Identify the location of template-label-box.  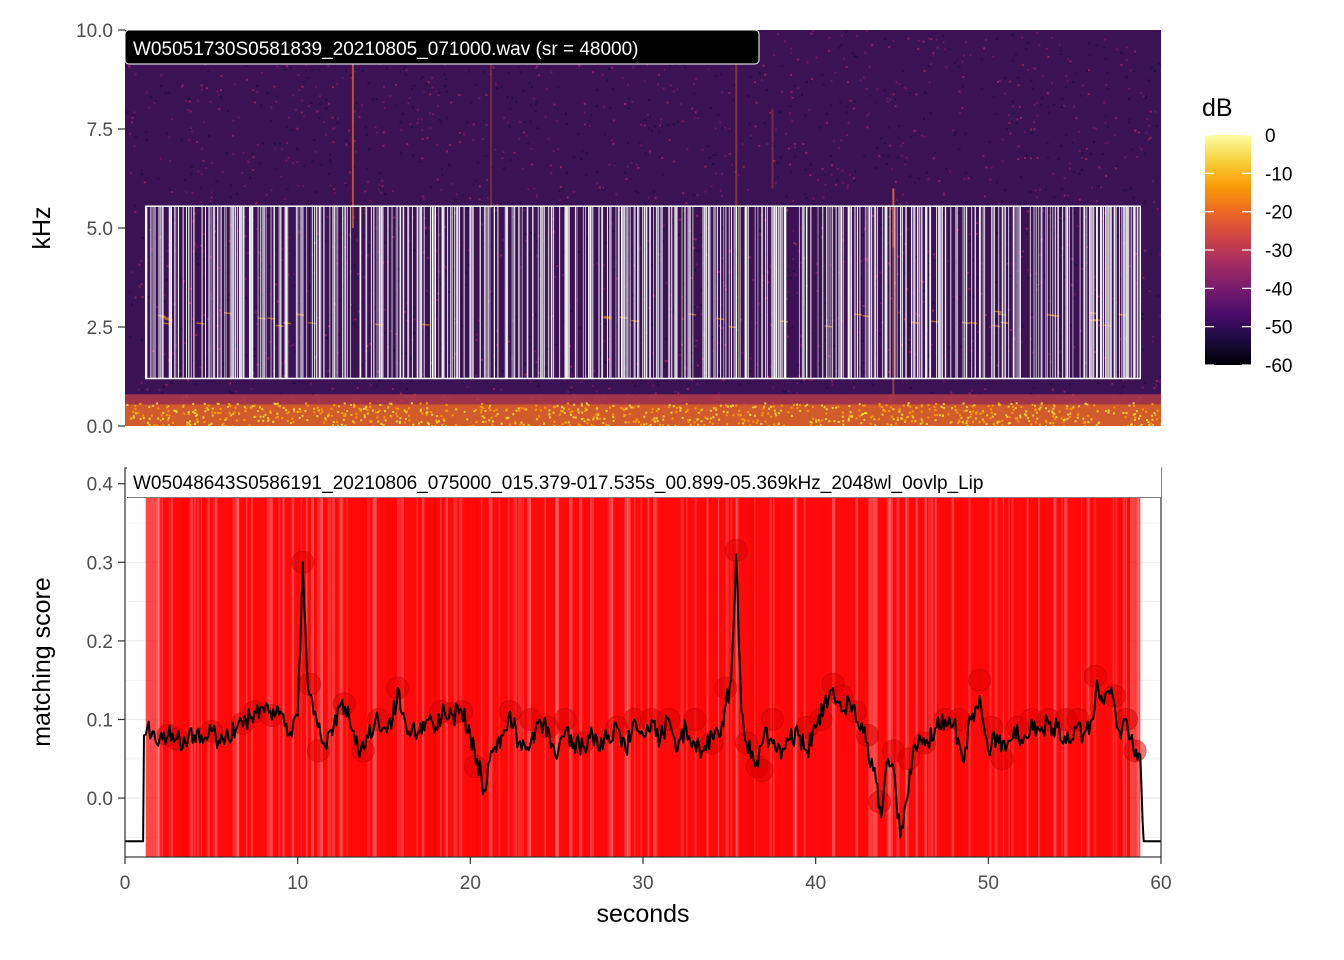
(644, 482).